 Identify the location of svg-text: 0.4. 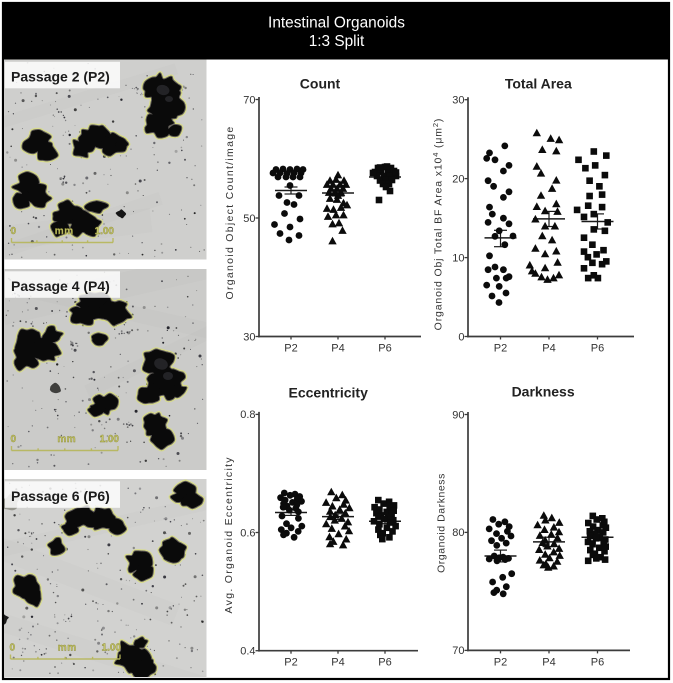
(247, 652).